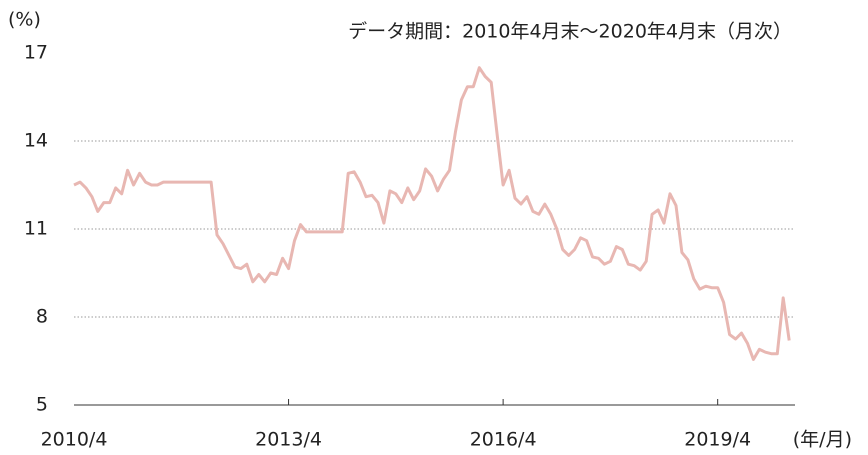  What do you see at coordinates (822, 440) in the screenshot?
I see `x-axis-label: (年/月)` at bounding box center [822, 440].